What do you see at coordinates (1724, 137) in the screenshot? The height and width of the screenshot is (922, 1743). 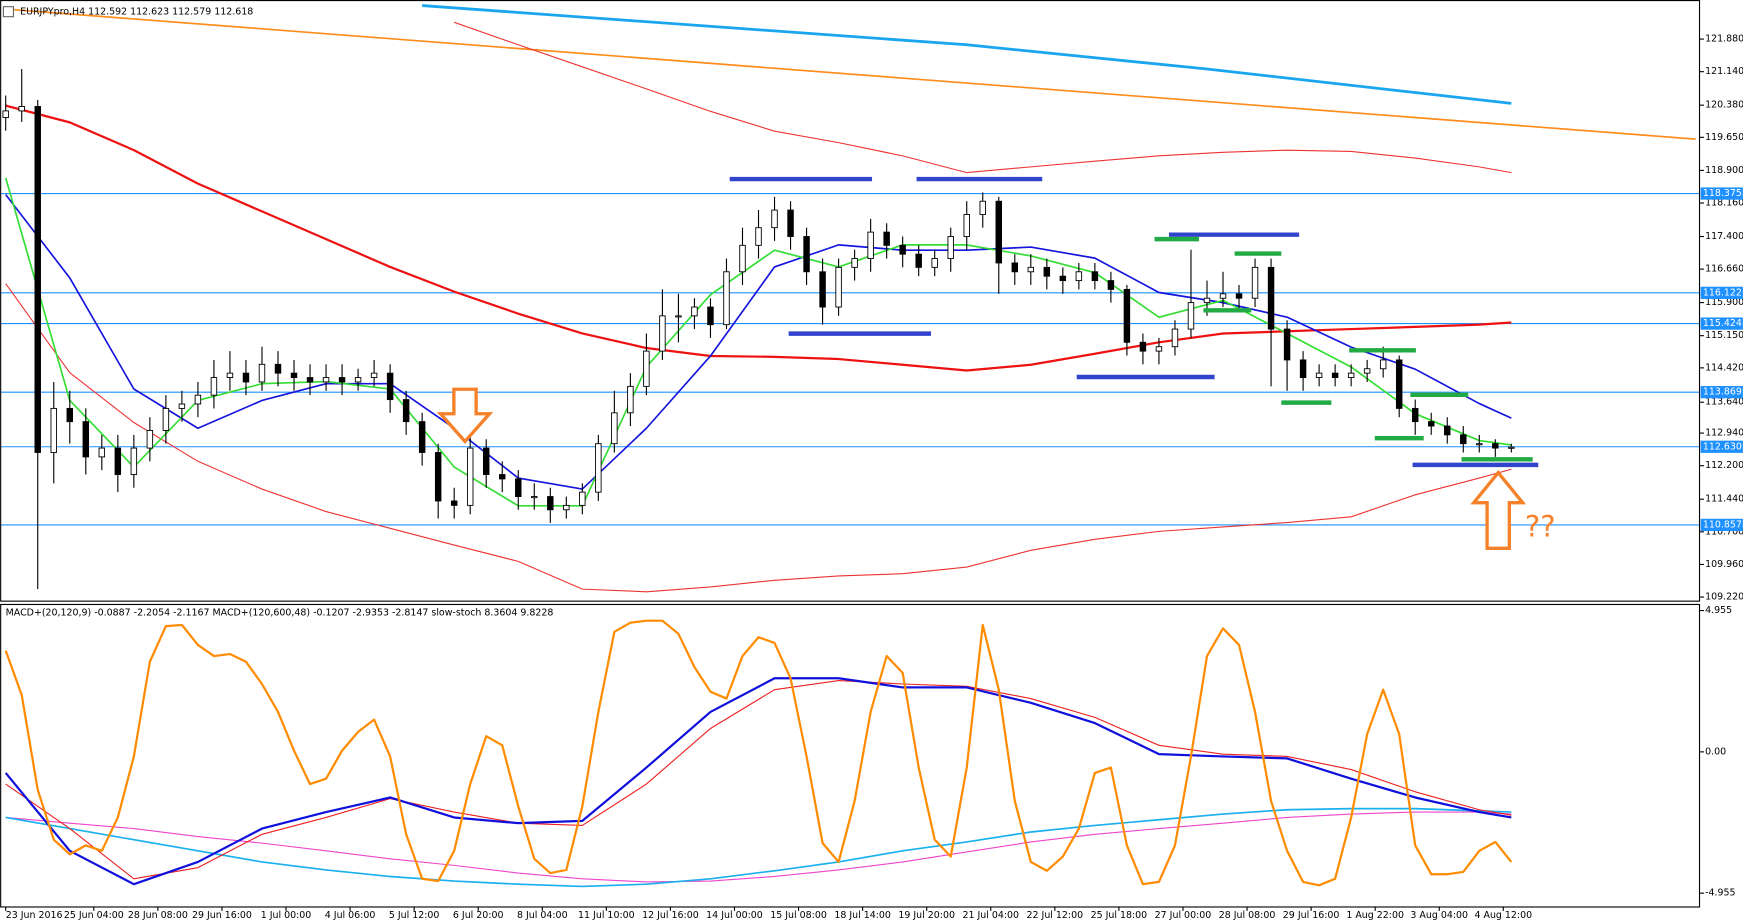 I see `y-tick-label: 119.650` at bounding box center [1724, 137].